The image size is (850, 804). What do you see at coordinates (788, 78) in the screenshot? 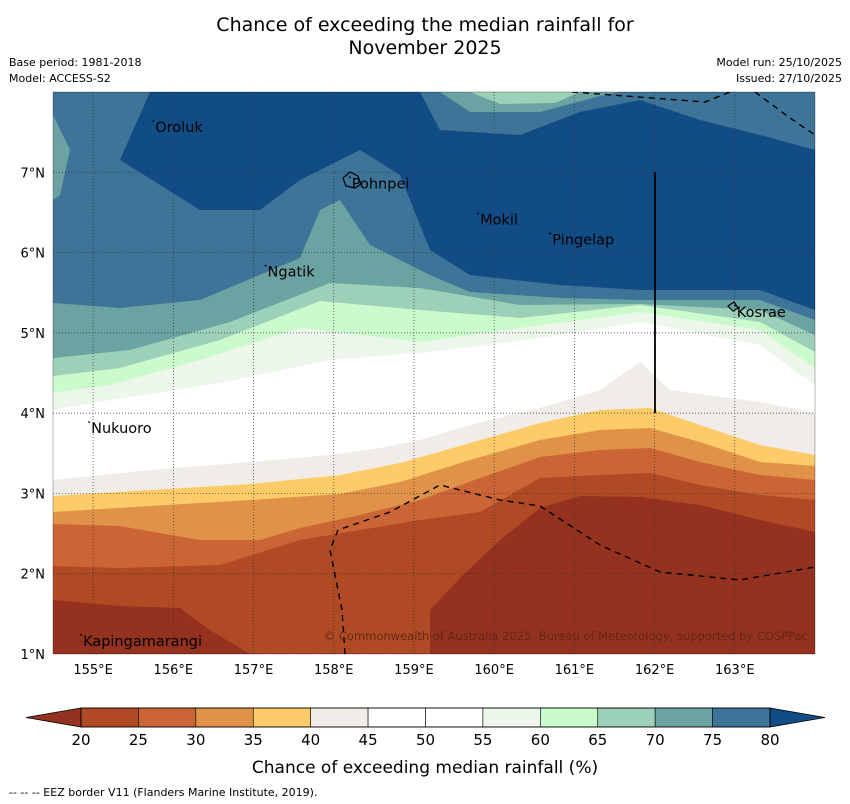
I see `issued-date: Issued: 27/10/2025` at bounding box center [788, 78].